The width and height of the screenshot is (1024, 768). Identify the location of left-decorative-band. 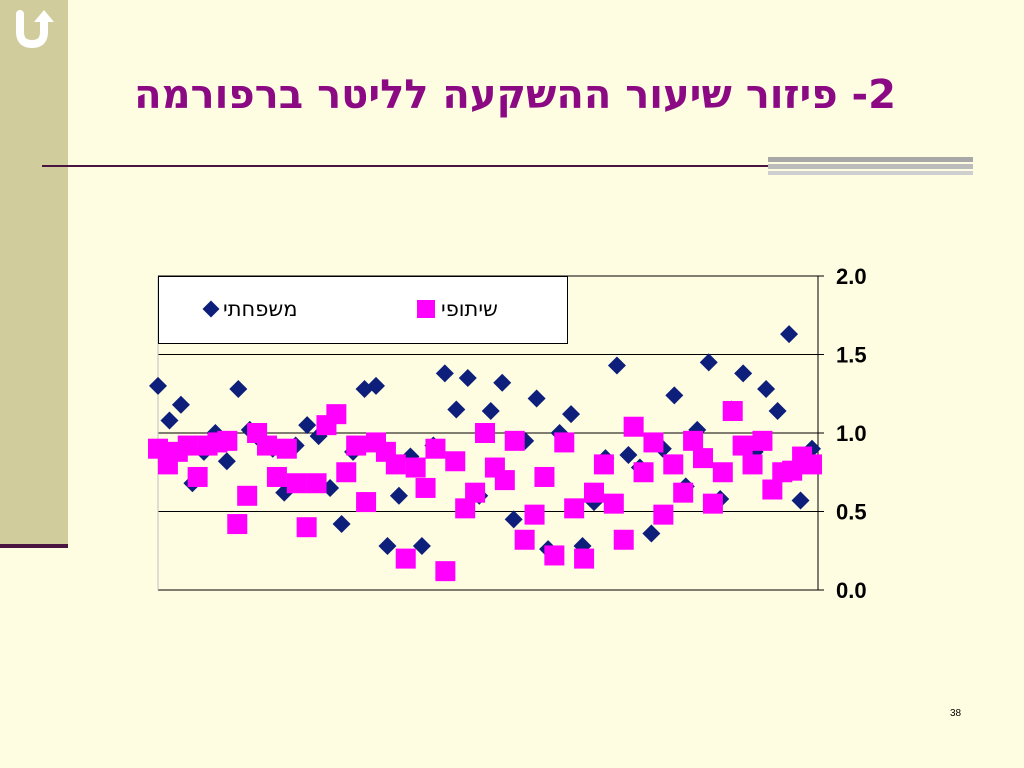
(34, 274).